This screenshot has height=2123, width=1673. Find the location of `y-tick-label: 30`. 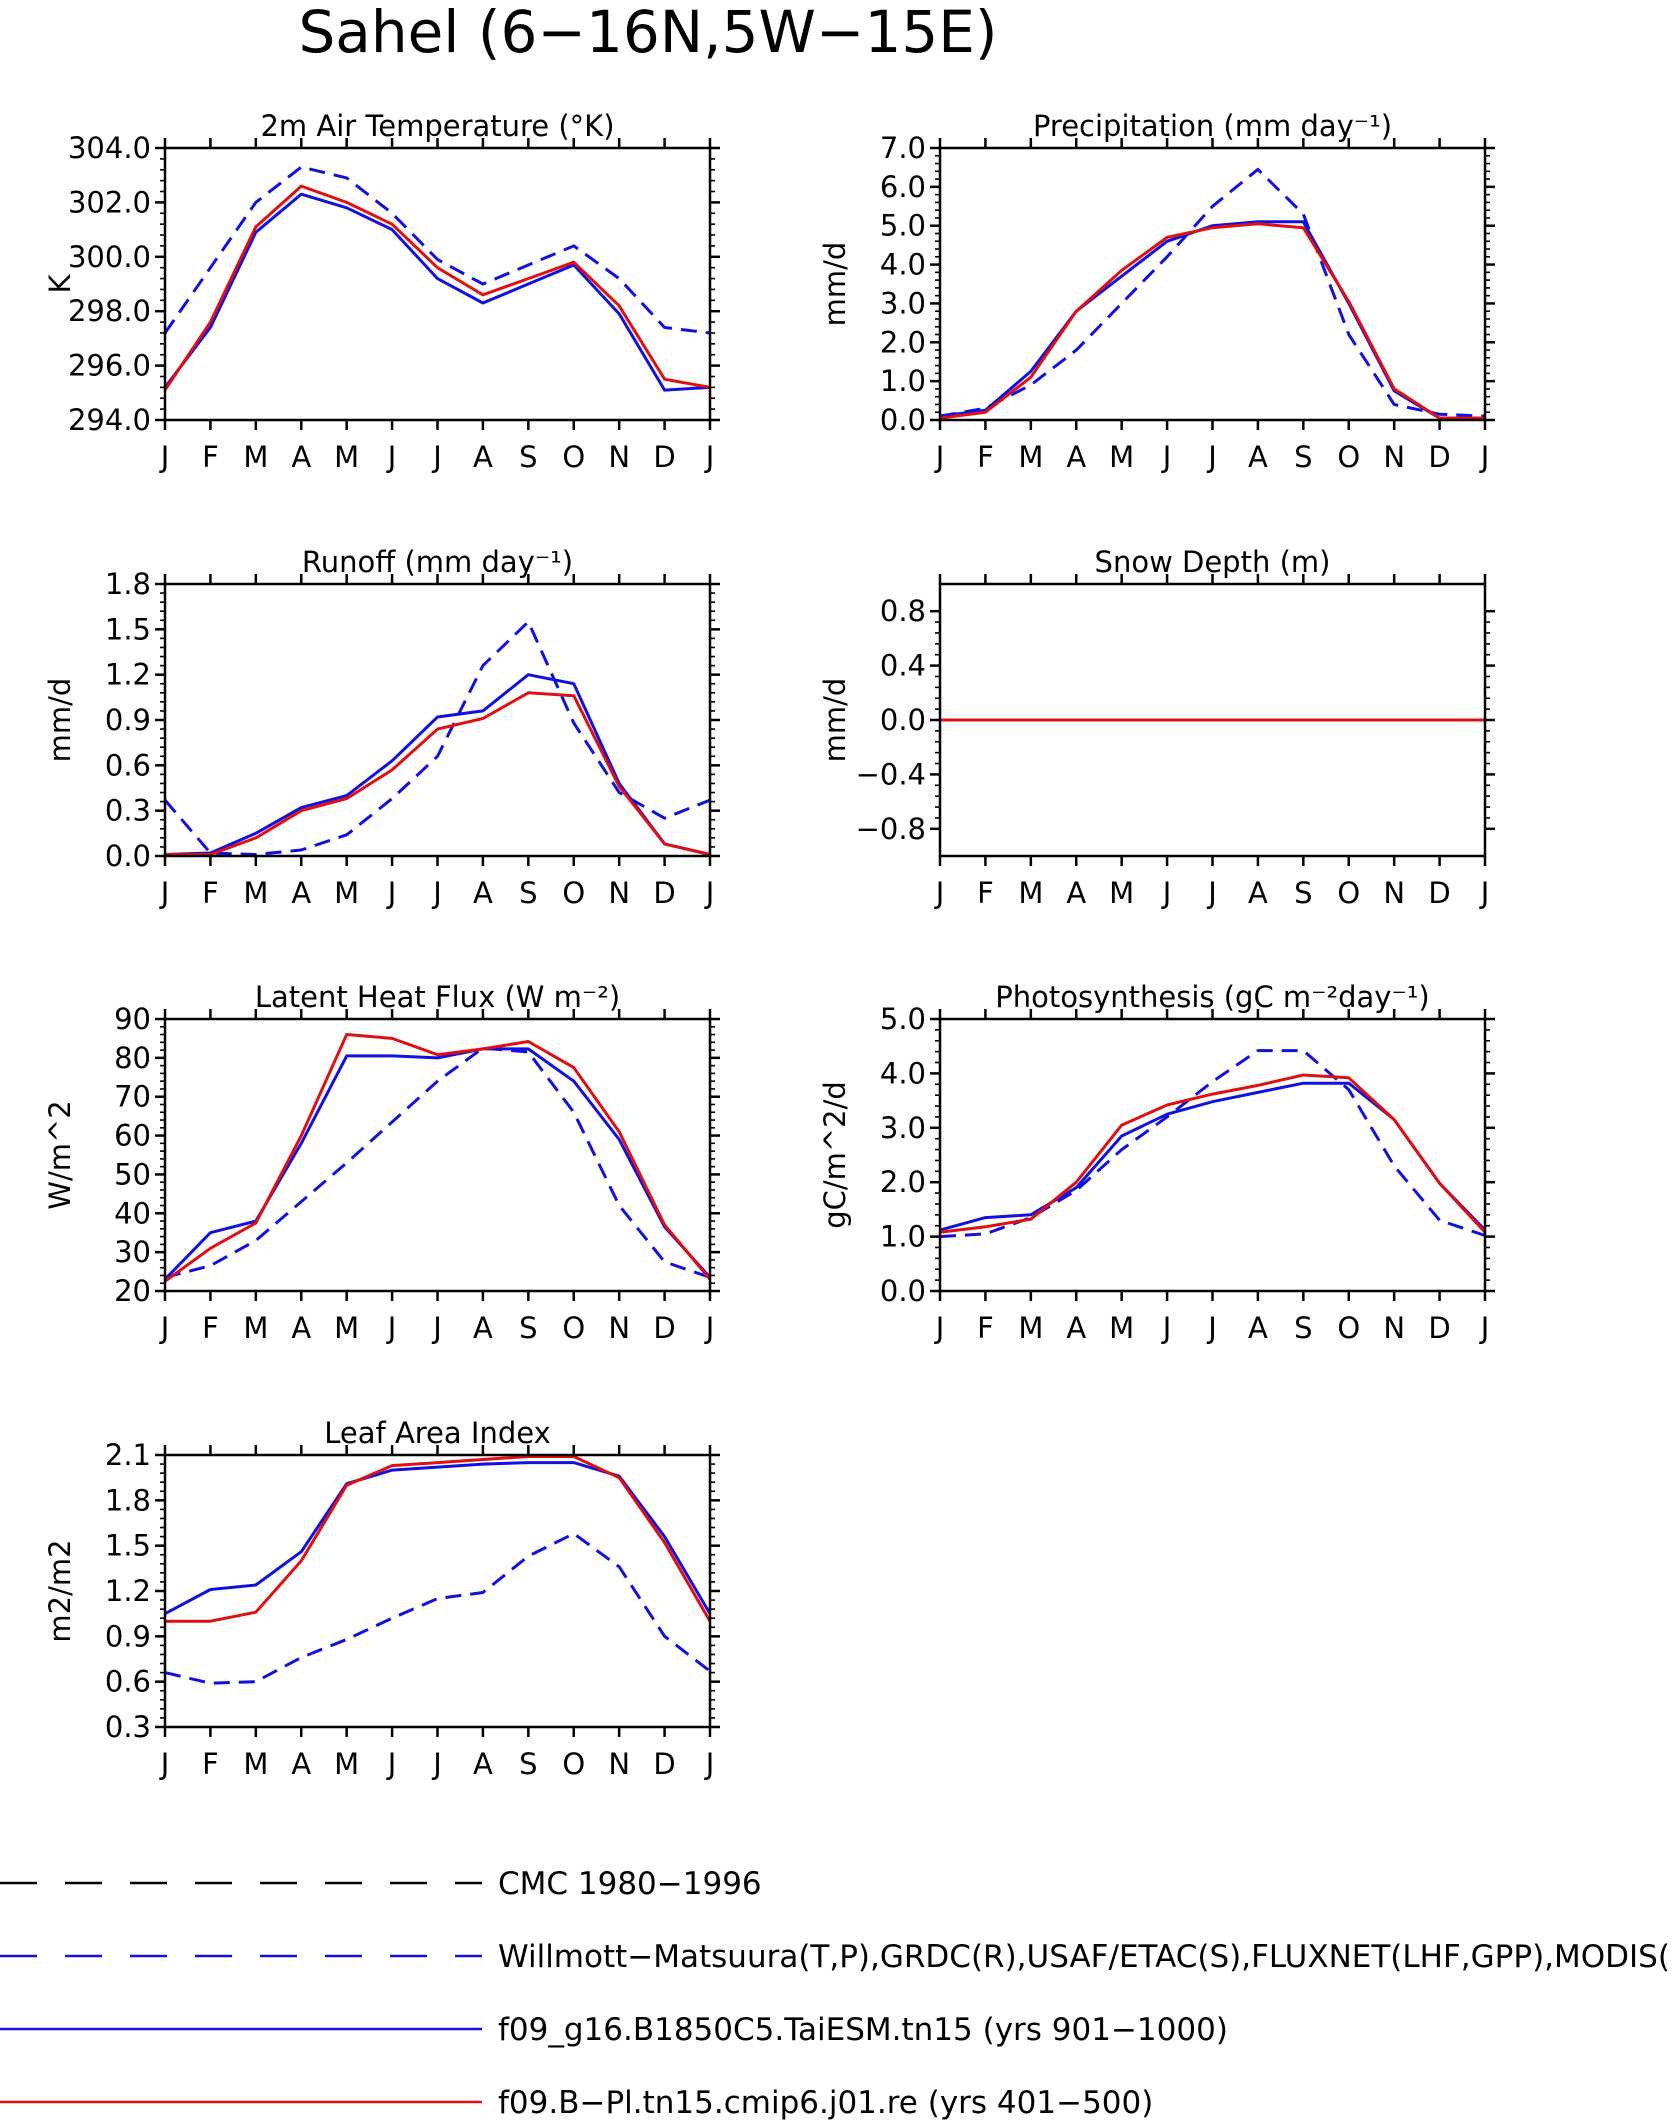

y-tick-label: 30 is located at coordinates (132, 1252).